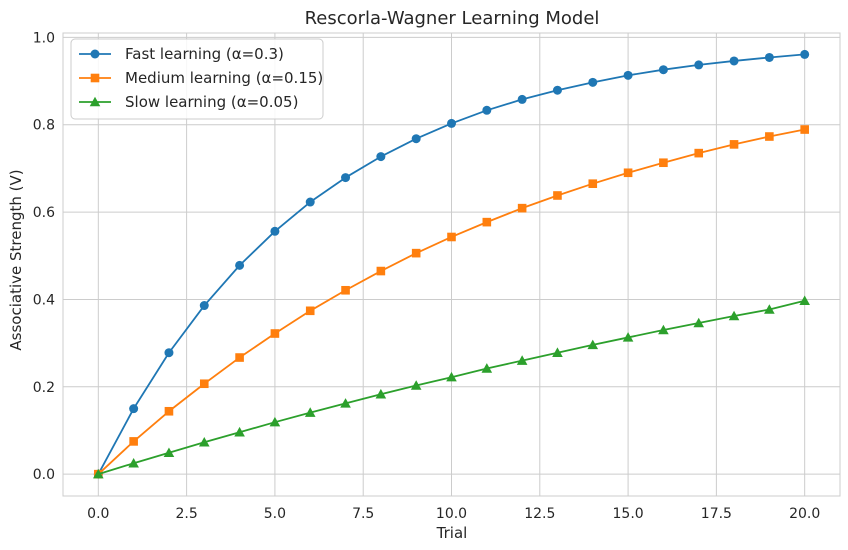  What do you see at coordinates (44, 388) in the screenshot?
I see `y-tick-label: 0.2` at bounding box center [44, 388].